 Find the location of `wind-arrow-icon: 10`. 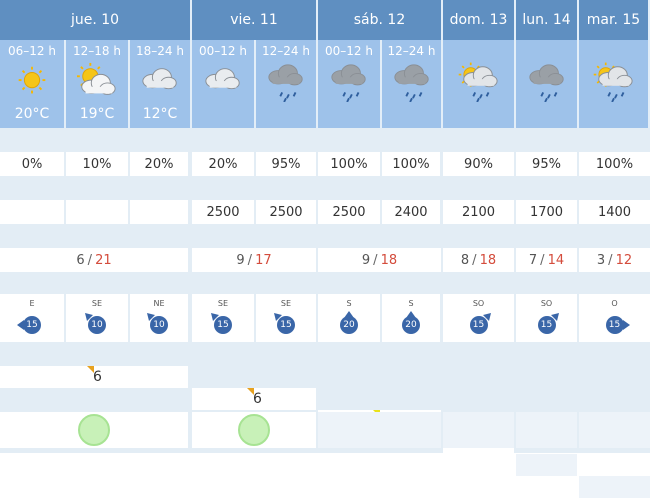

wind-arrow-icon: 10 is located at coordinates (97, 324).